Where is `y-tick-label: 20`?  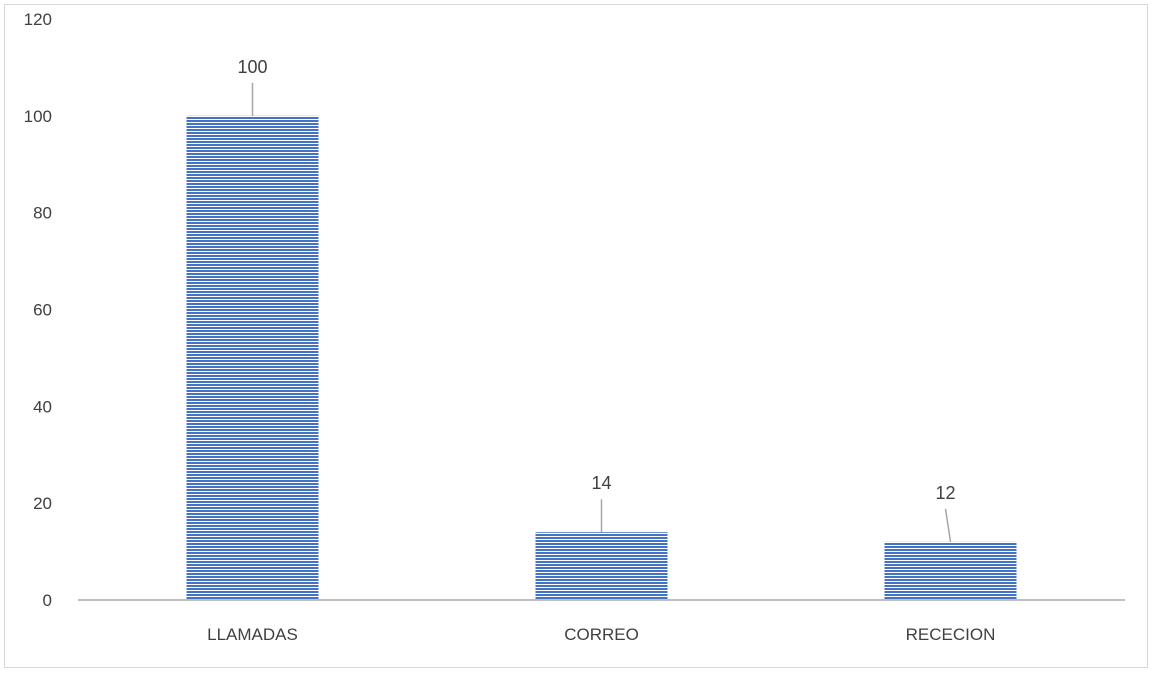
y-tick-label: 20 is located at coordinates (42, 503).